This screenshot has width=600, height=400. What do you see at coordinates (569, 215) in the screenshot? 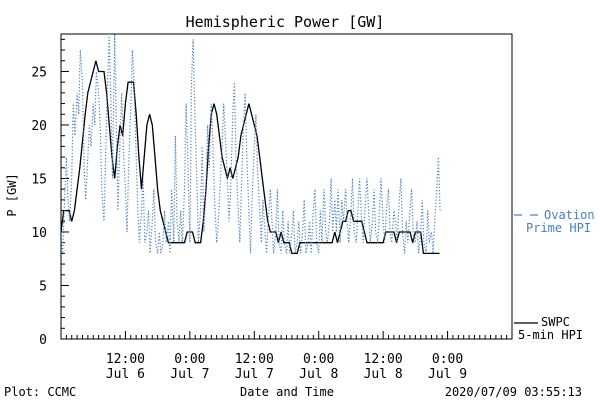
I see `ovation-legend-line1: Ovation` at bounding box center [569, 215].